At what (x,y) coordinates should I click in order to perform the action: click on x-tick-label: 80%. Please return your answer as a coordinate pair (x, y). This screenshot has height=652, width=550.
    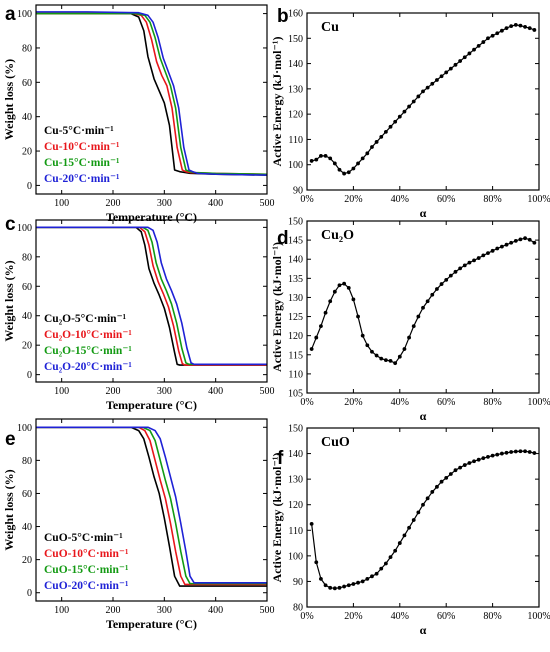
    Looking at the image, I should click on (492, 199).